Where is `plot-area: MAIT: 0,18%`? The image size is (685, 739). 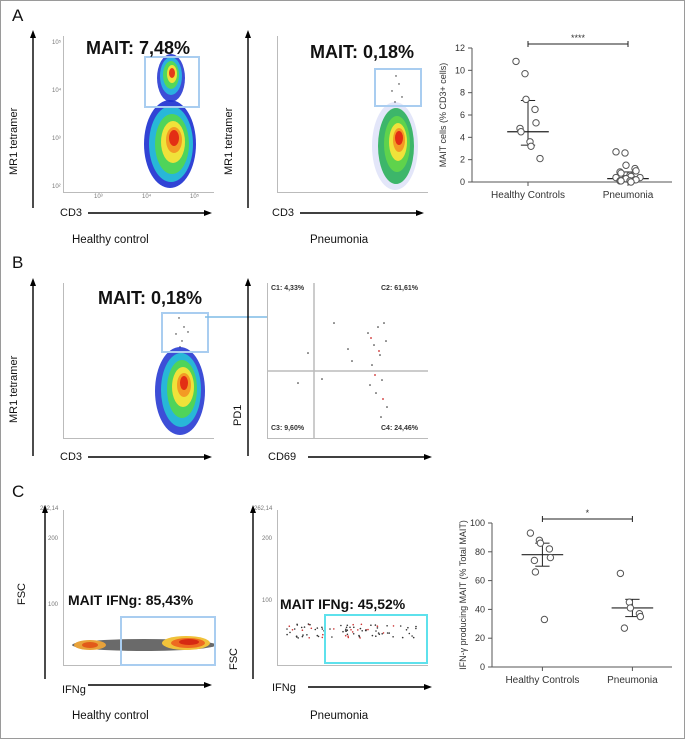
plot-area: MAIT: 0,18% is located at coordinates (138, 361).